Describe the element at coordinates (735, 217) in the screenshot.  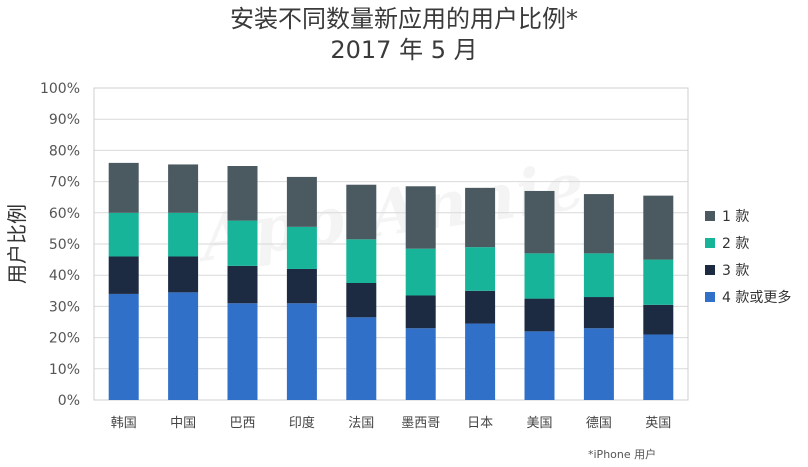
I see `legend-label: 1 款` at that location.